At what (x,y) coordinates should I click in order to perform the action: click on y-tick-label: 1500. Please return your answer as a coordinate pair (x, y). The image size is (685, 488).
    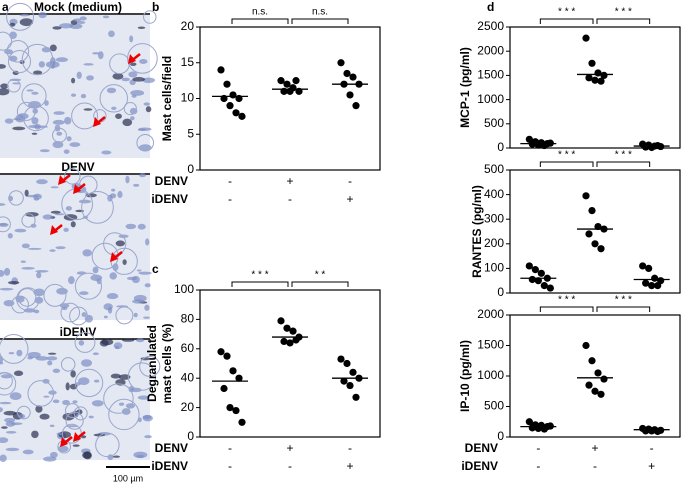
    Looking at the image, I should click on (490, 345).